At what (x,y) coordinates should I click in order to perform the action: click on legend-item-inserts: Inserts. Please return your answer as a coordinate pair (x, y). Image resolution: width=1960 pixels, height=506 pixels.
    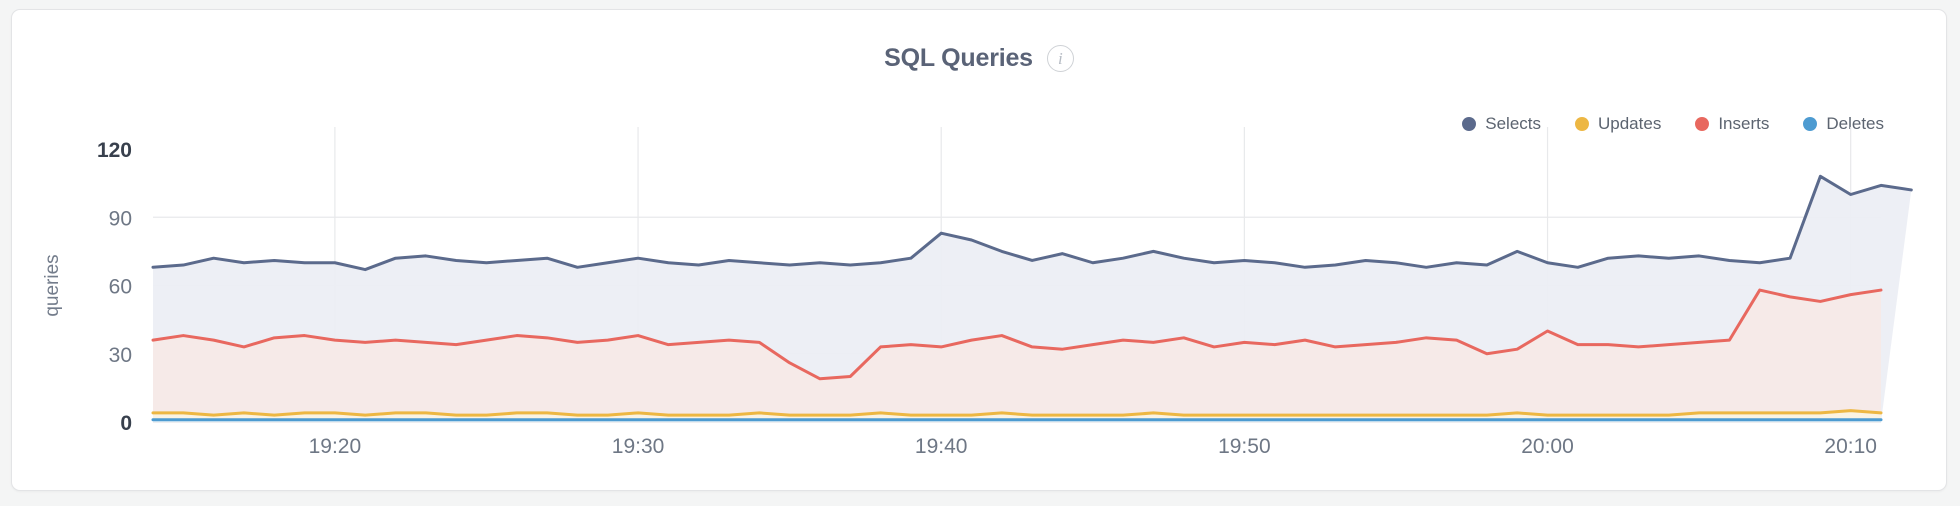
    Looking at the image, I should click on (1732, 124).